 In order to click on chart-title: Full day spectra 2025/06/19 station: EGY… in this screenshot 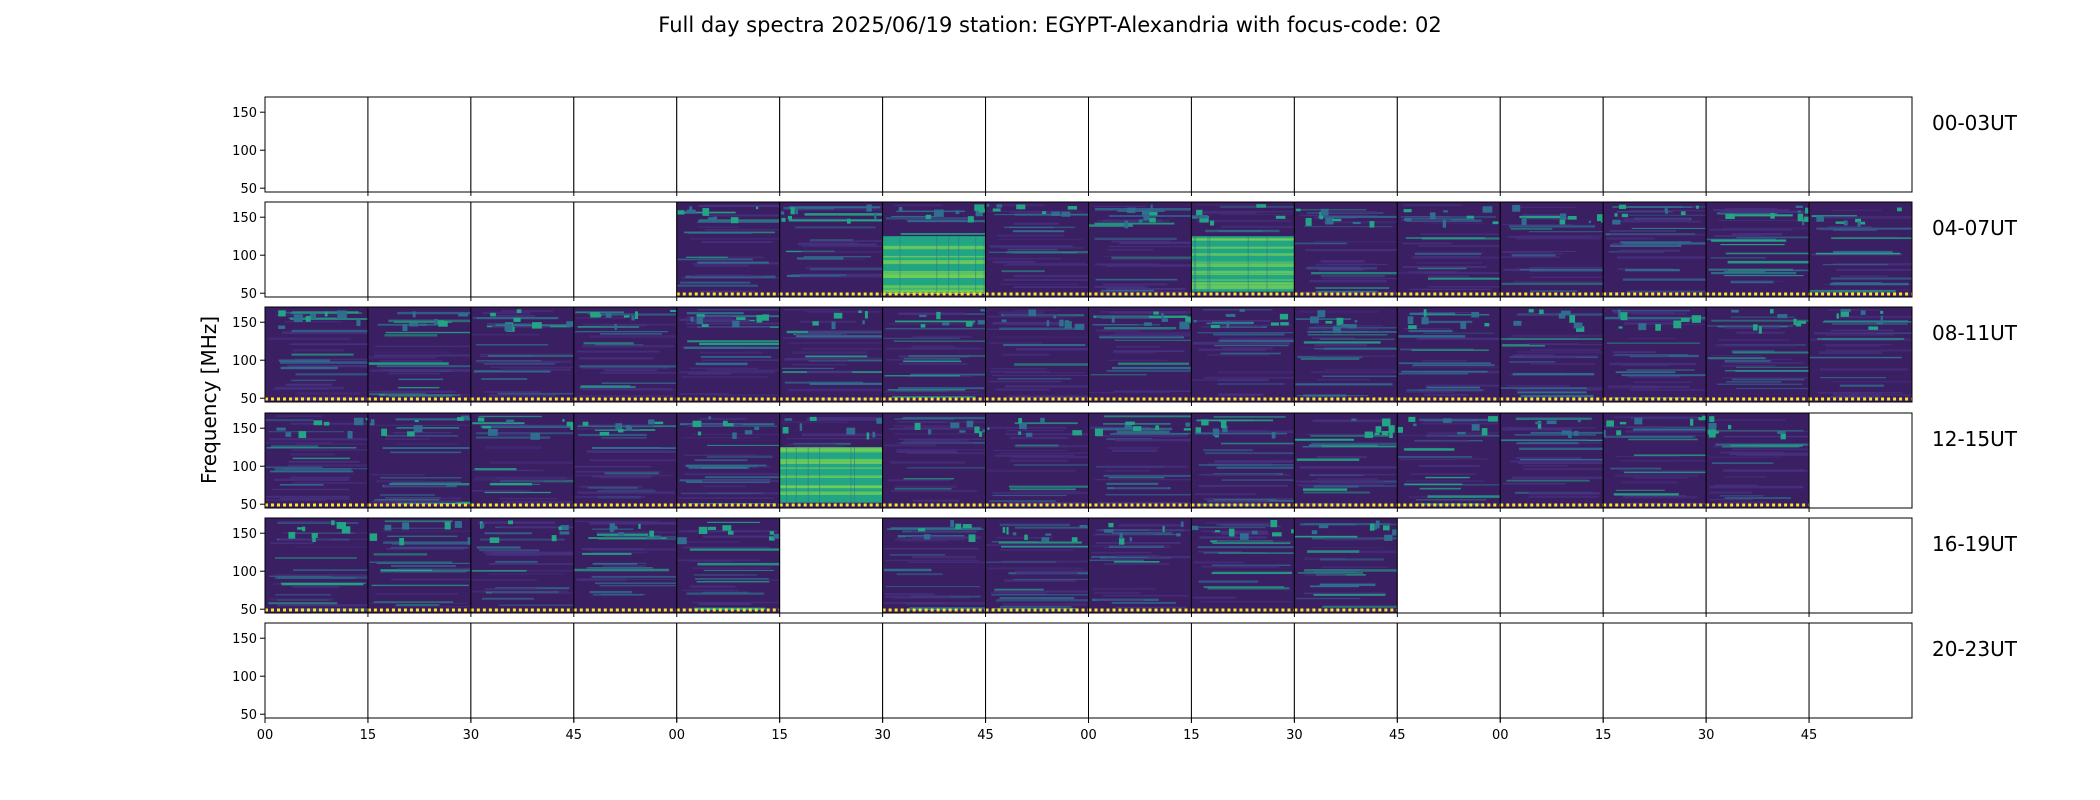, I will do `click(1049, 25)`.